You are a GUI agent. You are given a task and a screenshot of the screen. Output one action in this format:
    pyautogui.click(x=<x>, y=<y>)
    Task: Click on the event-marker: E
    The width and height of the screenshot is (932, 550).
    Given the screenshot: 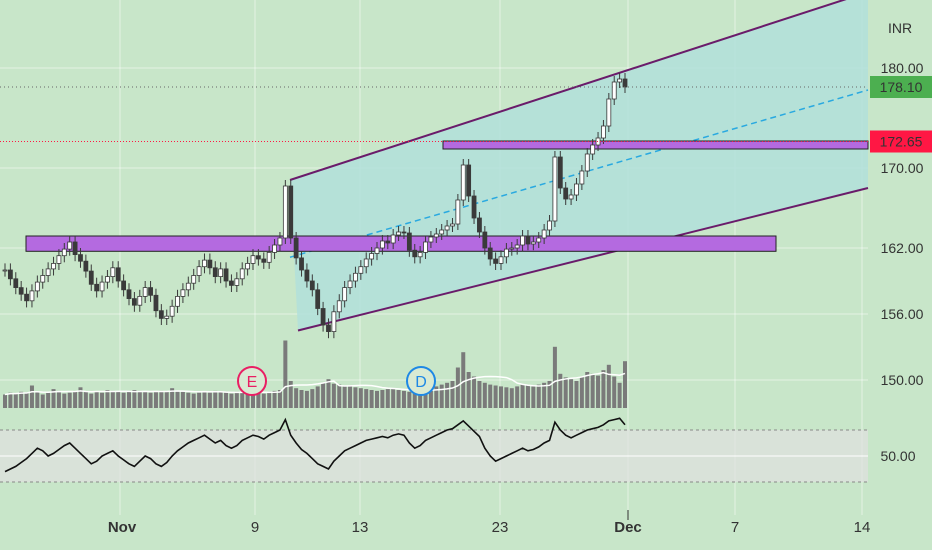 What is the action you would take?
    pyautogui.click(x=252, y=381)
    